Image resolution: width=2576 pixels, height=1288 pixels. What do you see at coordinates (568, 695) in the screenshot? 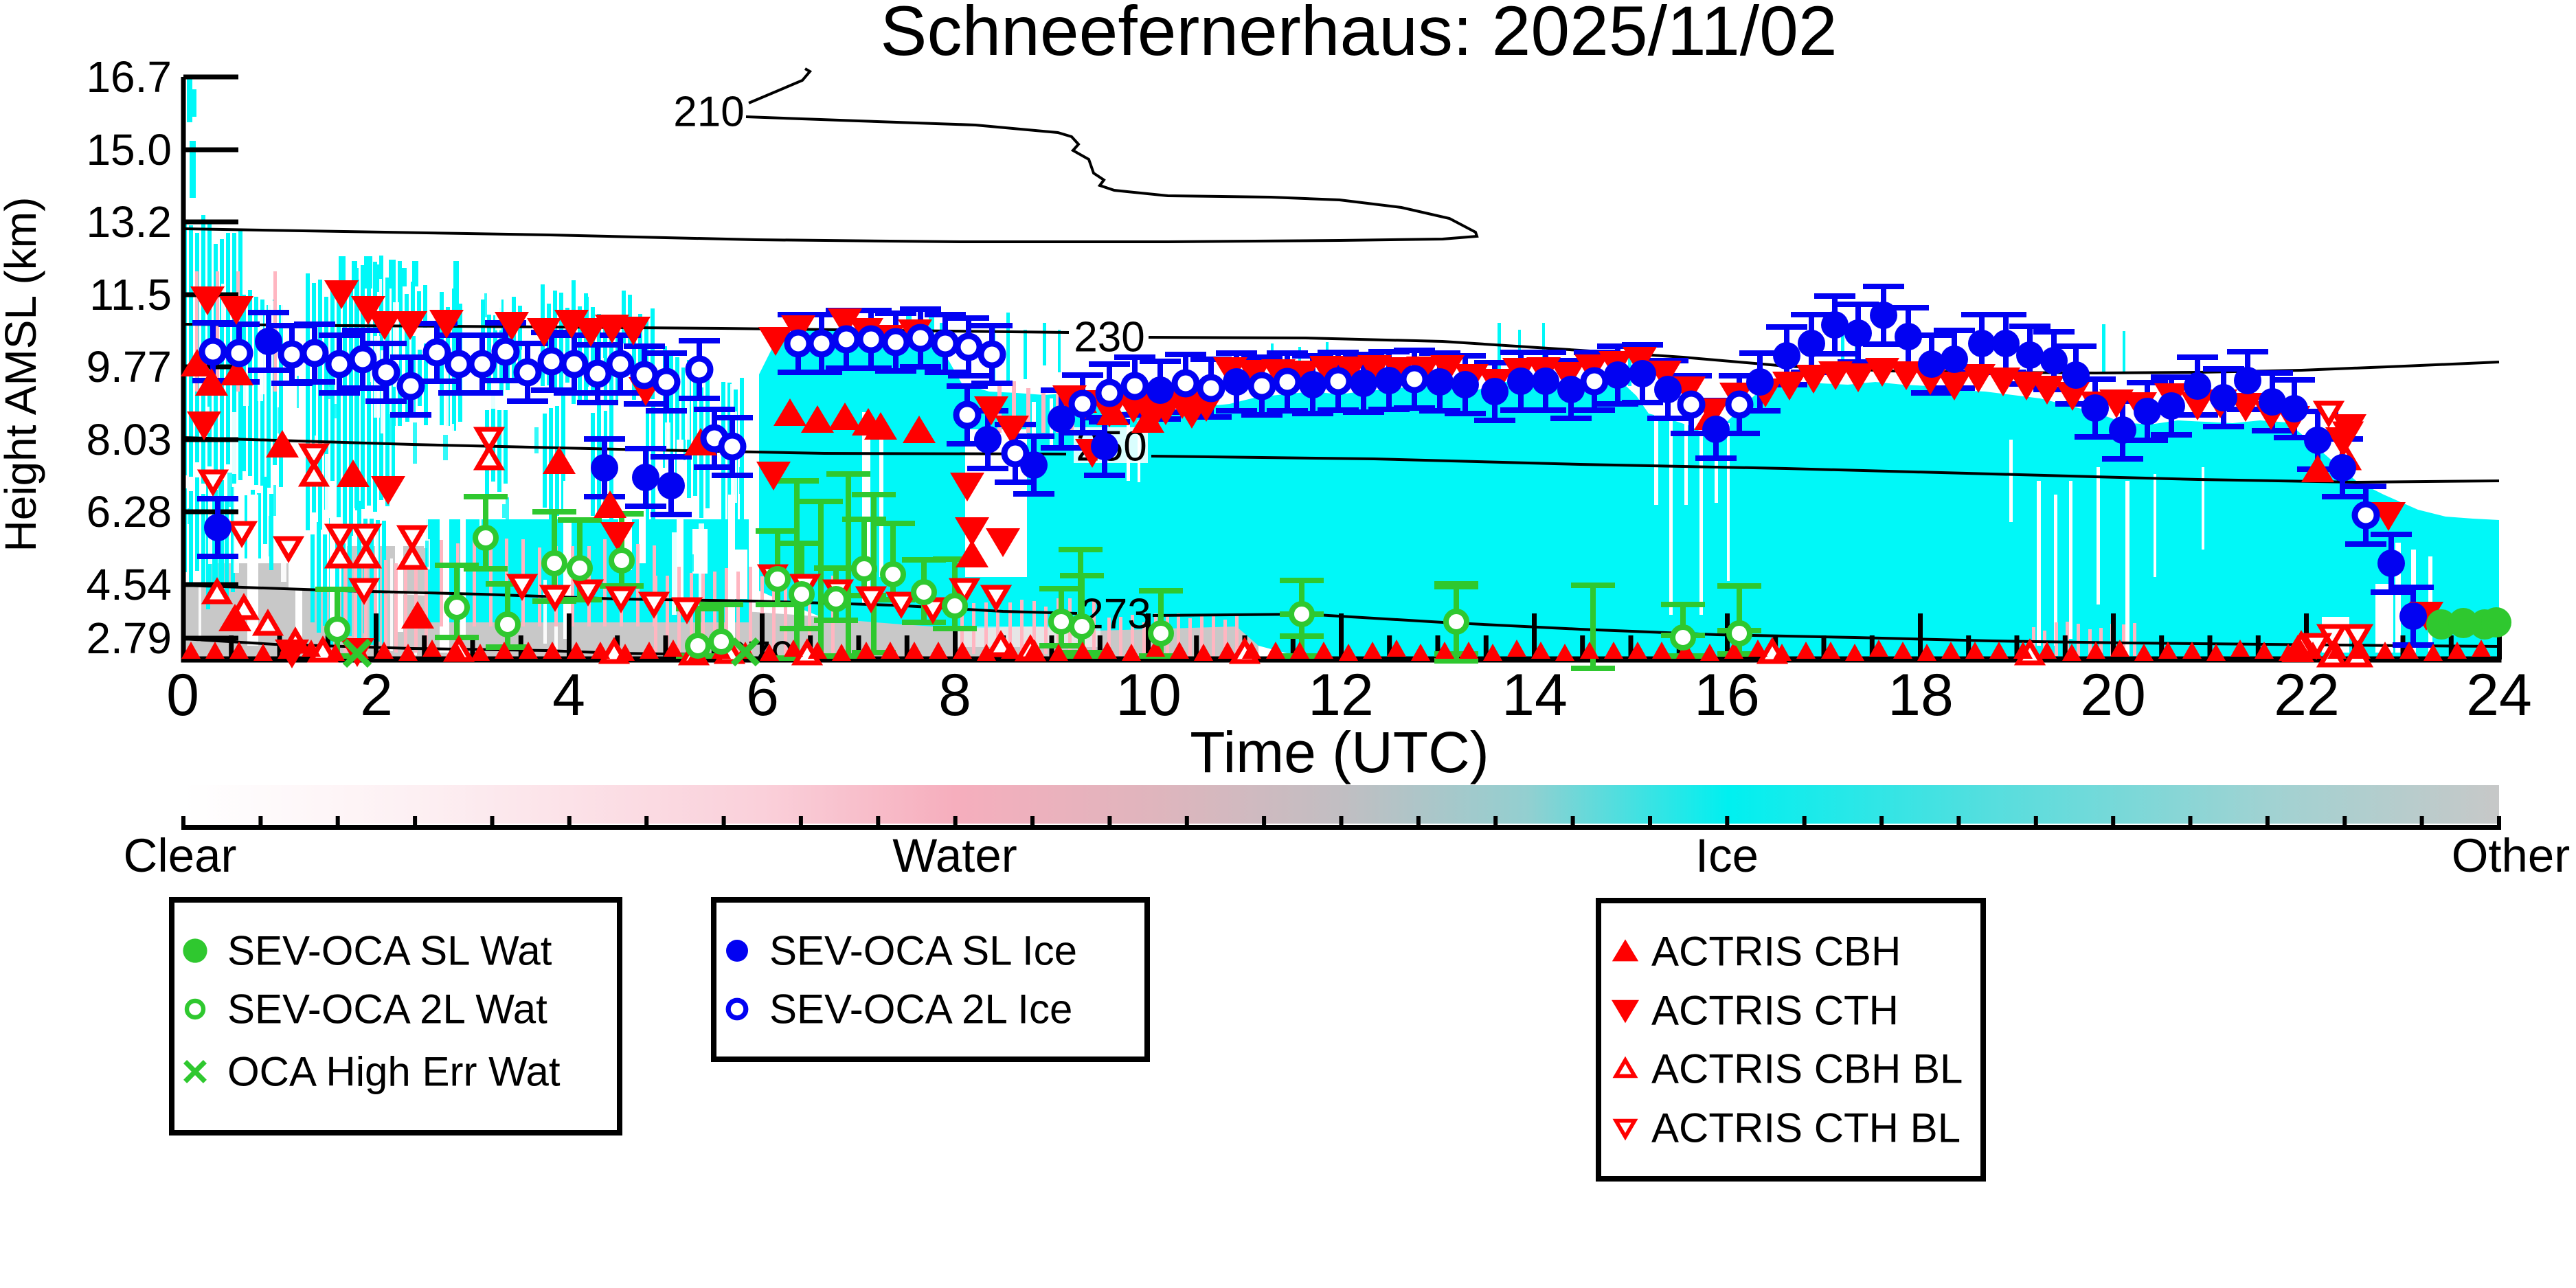
I see `svg-text: 4` at bounding box center [568, 695].